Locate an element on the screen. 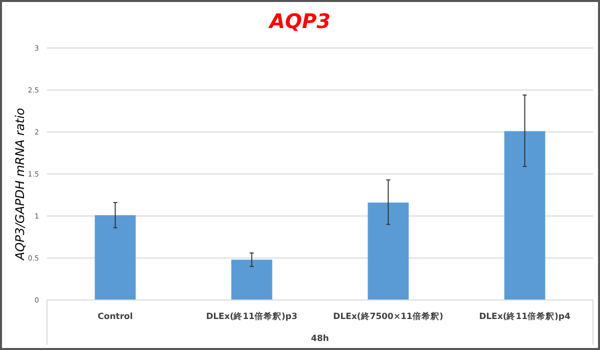 This screenshot has height=350, width=600. x-axis-title: 48h is located at coordinates (320, 339).